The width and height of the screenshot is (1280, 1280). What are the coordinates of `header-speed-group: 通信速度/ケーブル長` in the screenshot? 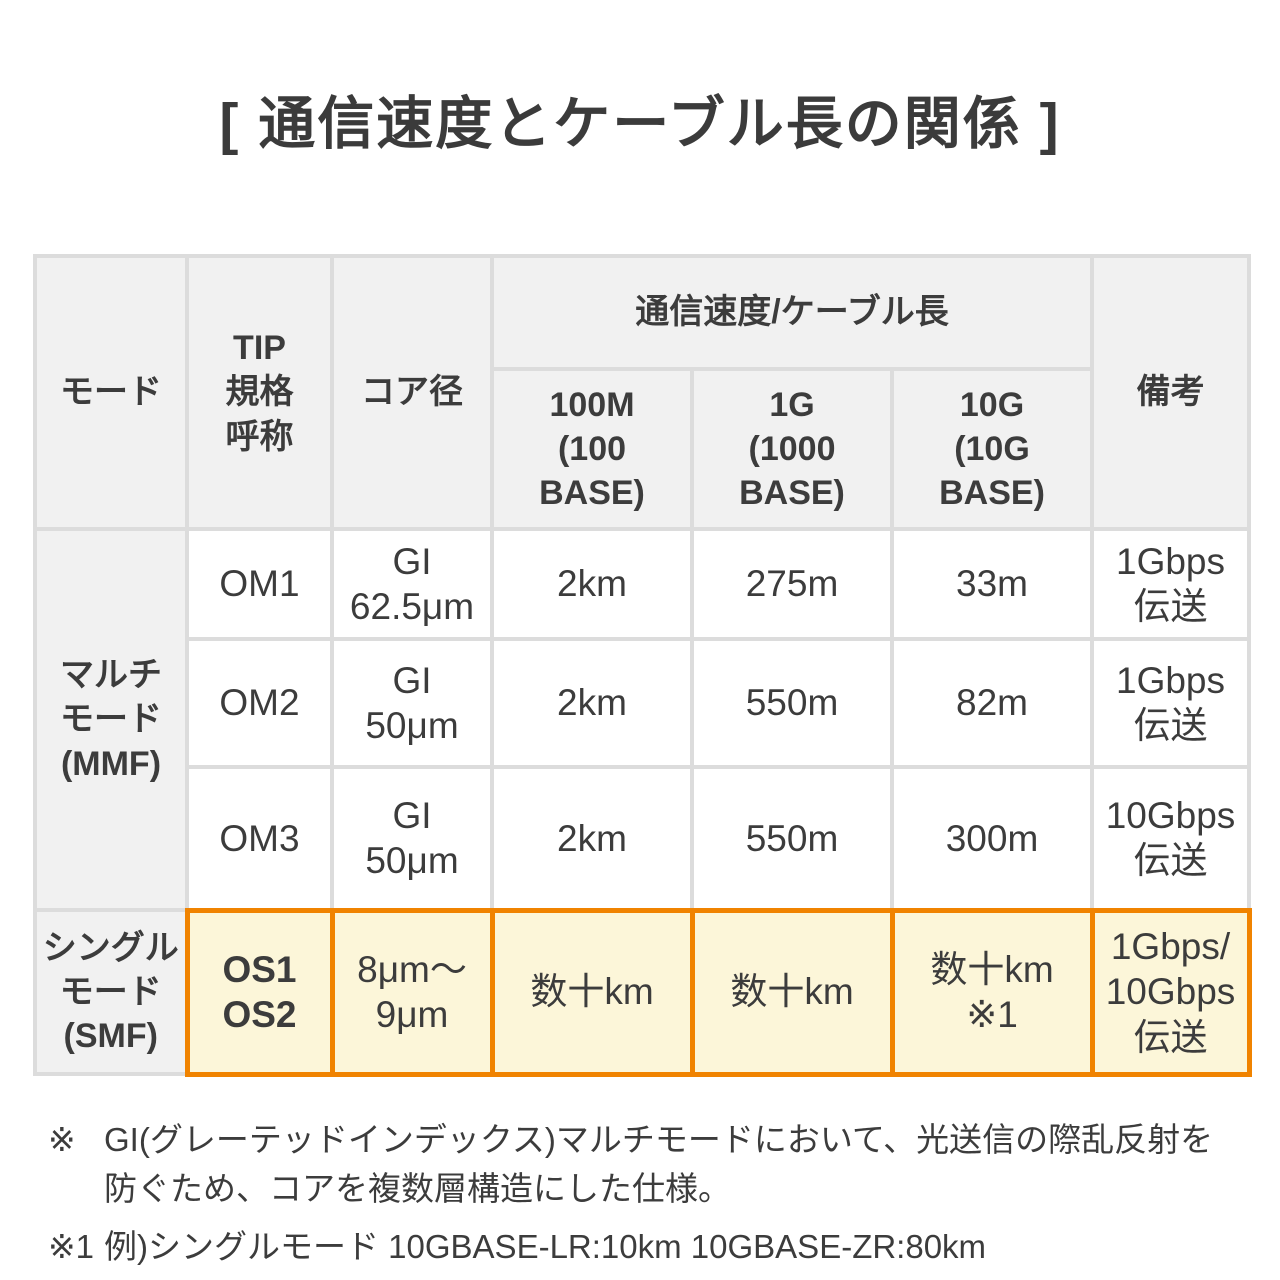 It's located at (792, 312).